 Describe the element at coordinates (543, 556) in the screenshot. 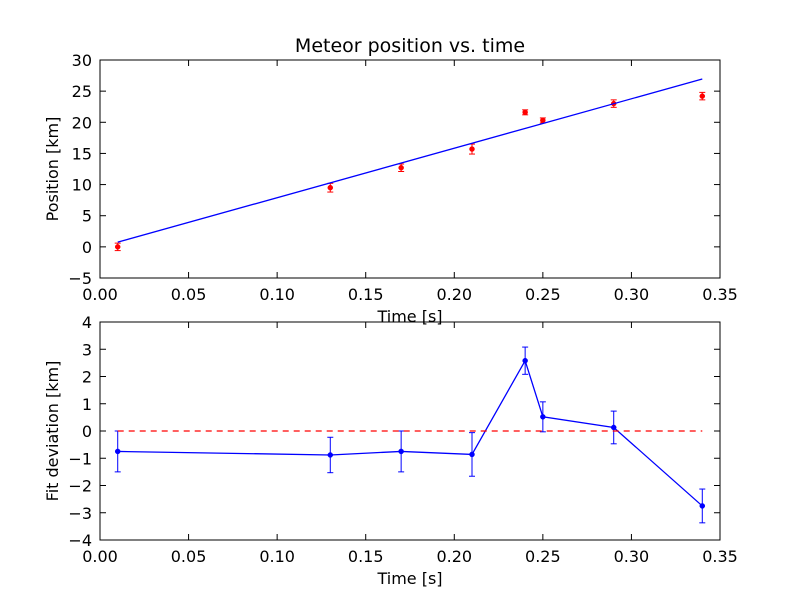

I see `x-tick-label-bottom: 0.25` at that location.